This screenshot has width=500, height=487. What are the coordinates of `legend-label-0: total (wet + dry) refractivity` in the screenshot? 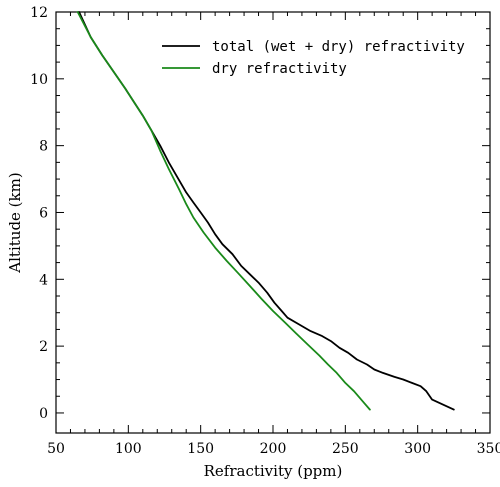 It's located at (338, 47).